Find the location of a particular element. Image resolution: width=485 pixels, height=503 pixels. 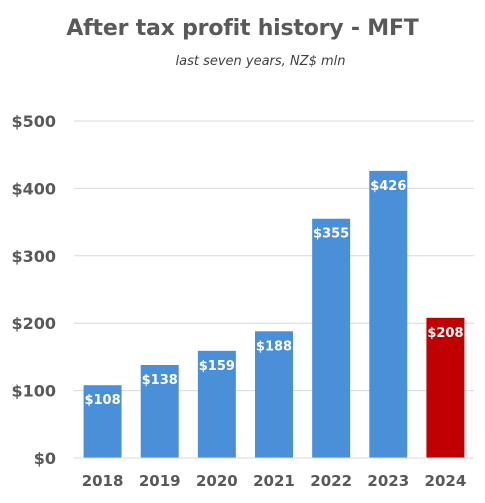

data-label: $208 is located at coordinates (445, 333).